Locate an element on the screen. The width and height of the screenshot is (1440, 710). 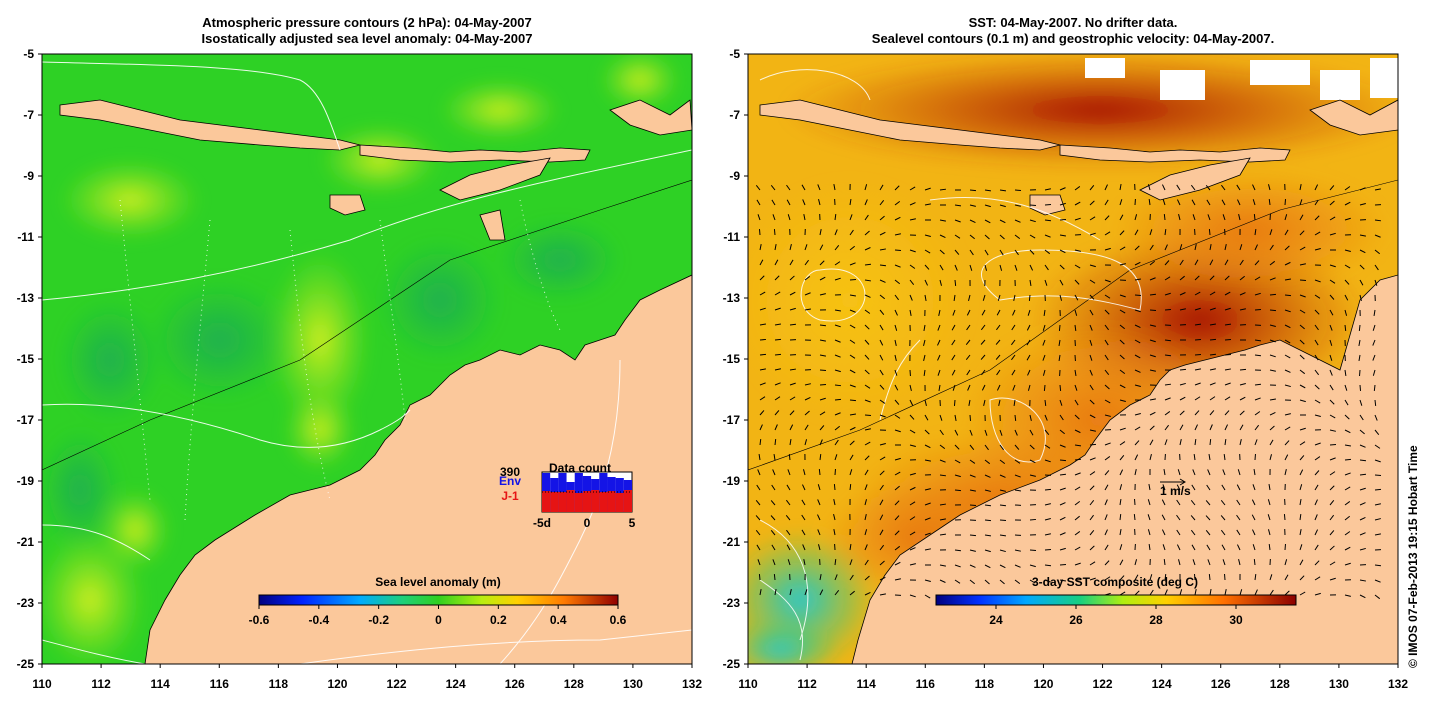
y-tick-label: -17 is located at coordinates (26, 420).